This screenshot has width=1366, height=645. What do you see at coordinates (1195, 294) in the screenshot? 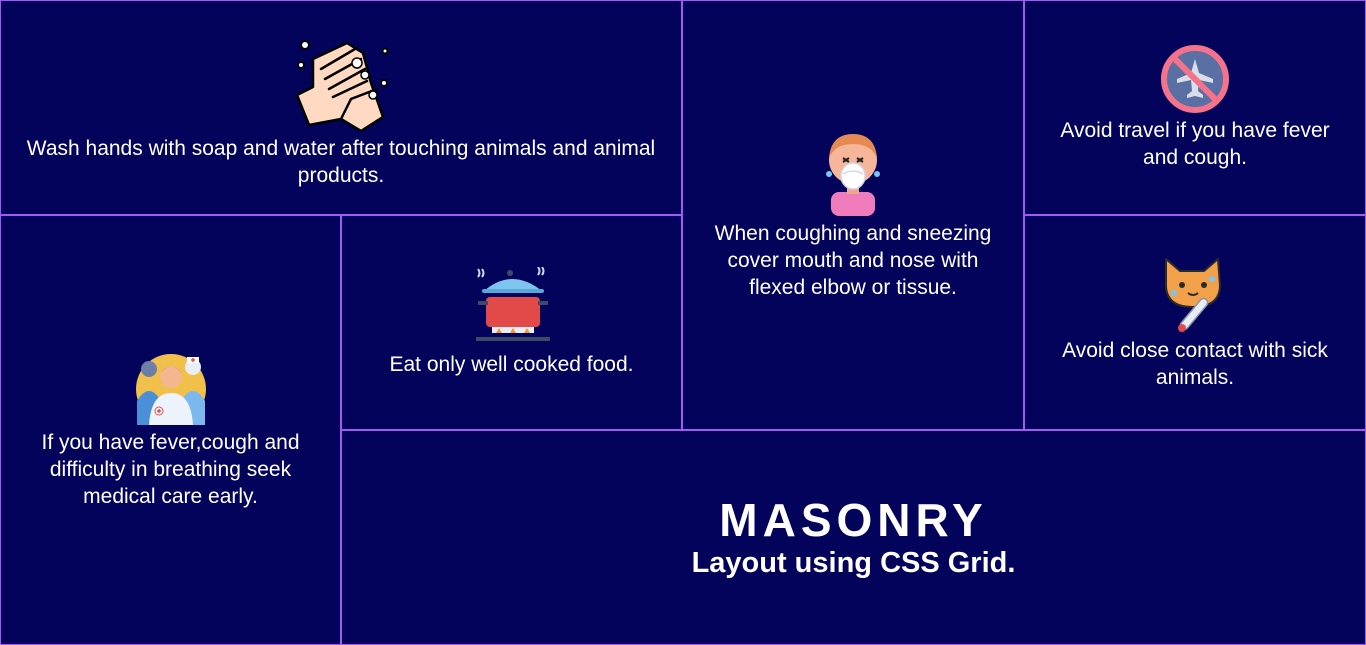
I see `sick-cat-thermometer-icon` at bounding box center [1195, 294].